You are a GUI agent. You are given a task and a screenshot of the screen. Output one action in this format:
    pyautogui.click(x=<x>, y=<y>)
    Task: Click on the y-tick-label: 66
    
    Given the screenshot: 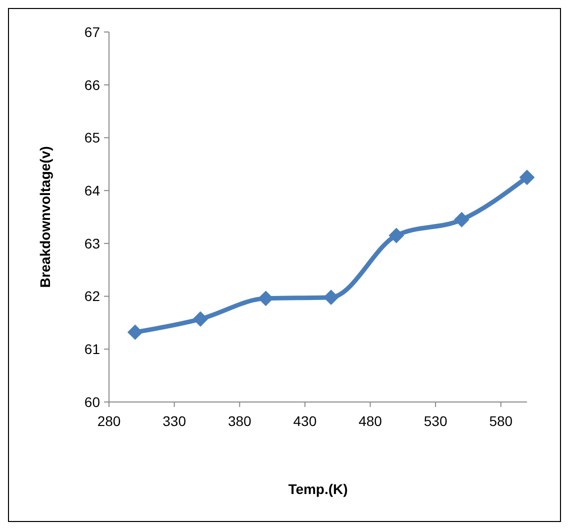 What is the action you would take?
    pyautogui.click(x=92, y=84)
    